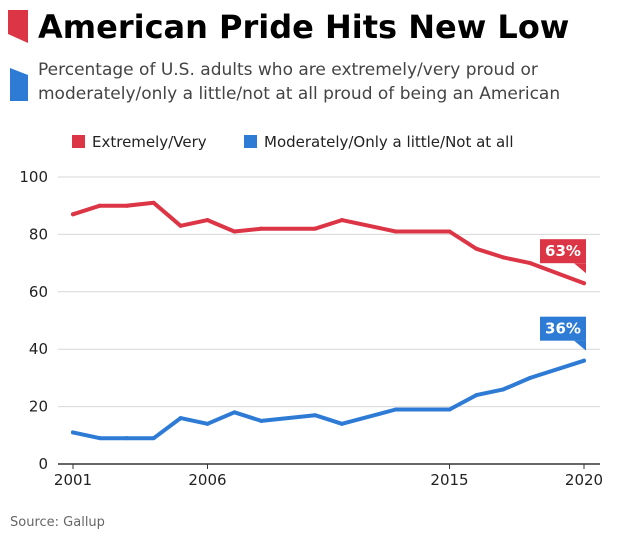  Describe the element at coordinates (57, 522) in the screenshot. I see `source-note: Source: Gallup` at that location.